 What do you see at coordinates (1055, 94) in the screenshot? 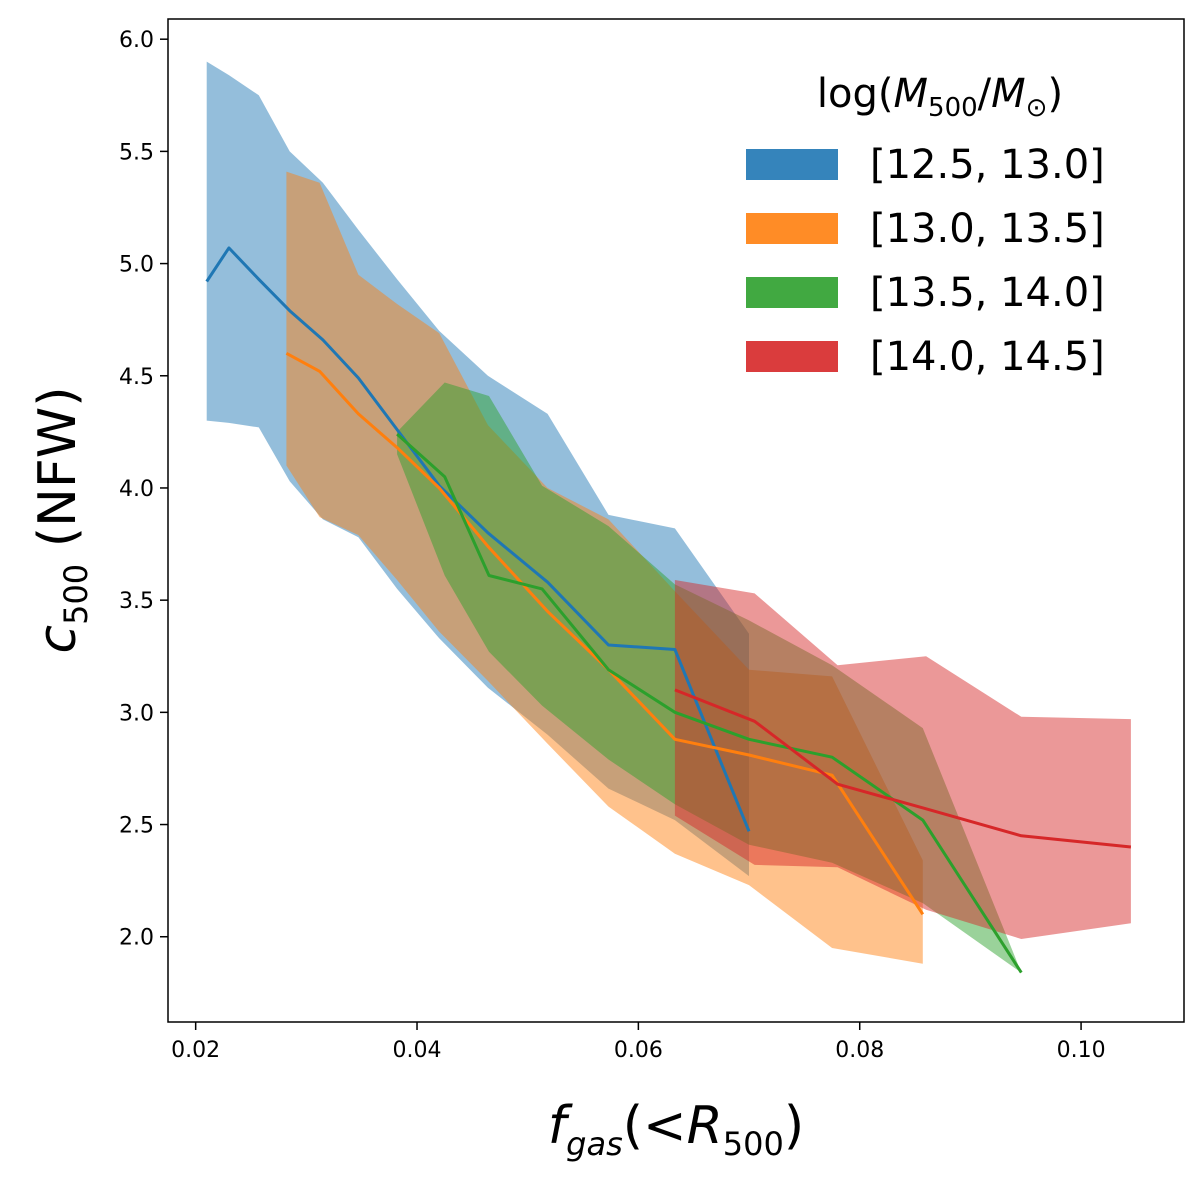
I see `legend-title-suffix: )` at bounding box center [1055, 94].